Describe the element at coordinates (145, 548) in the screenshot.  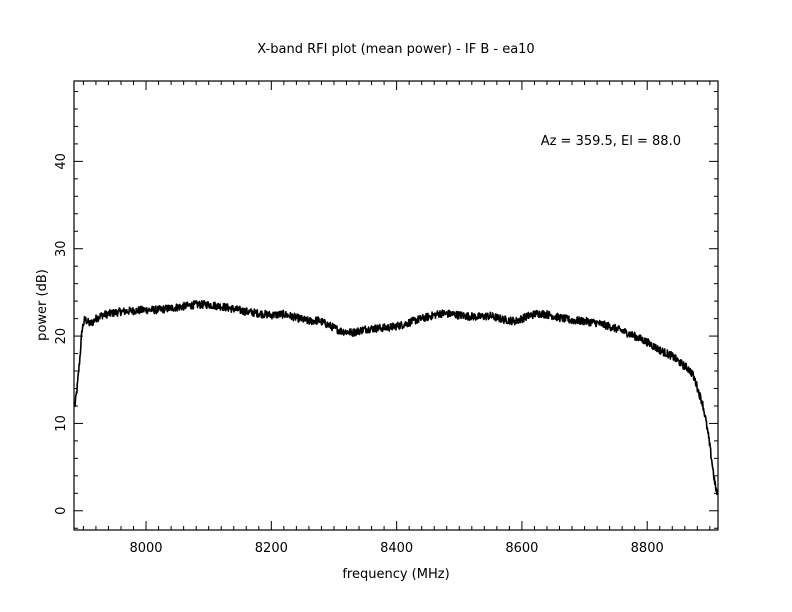
I see `x-tick-label: 8000` at that location.